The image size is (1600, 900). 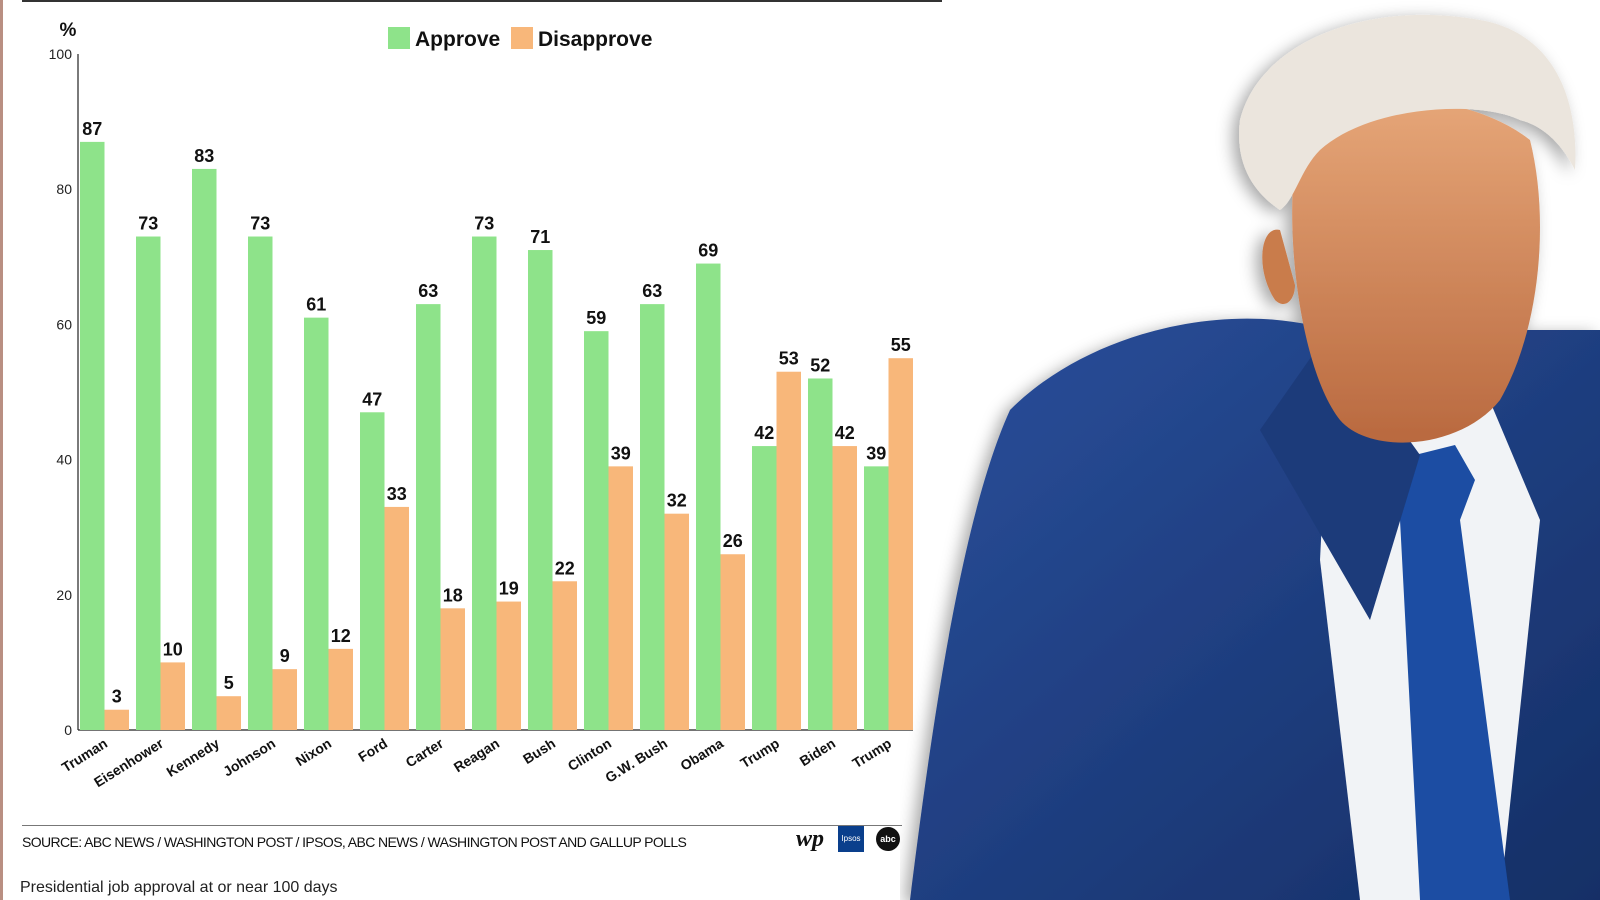 What do you see at coordinates (522, 38) in the screenshot?
I see `legend-swatch-disapprove` at bounding box center [522, 38].